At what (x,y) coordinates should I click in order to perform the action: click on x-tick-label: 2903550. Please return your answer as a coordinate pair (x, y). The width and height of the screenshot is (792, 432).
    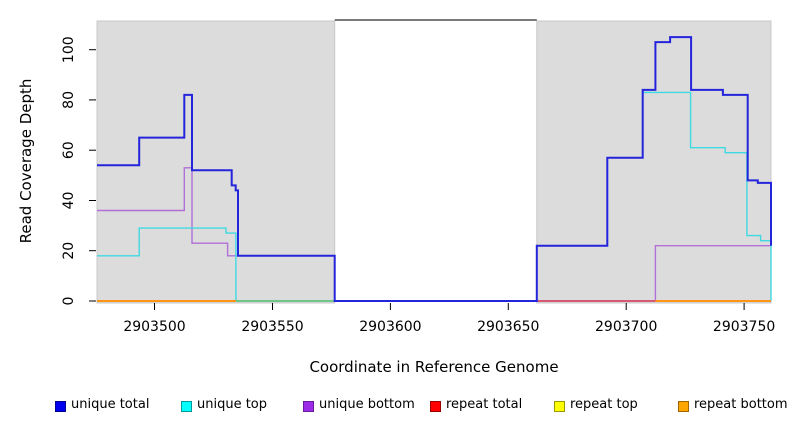
    Looking at the image, I should click on (272, 327).